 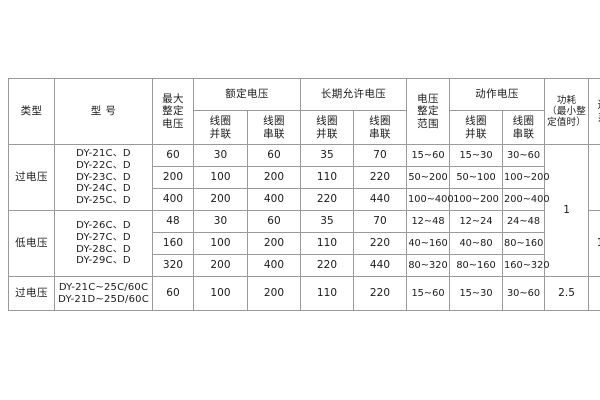 What do you see at coordinates (476, 221) in the screenshot?
I see `cell-action-parallel: 12~24` at bounding box center [476, 221].